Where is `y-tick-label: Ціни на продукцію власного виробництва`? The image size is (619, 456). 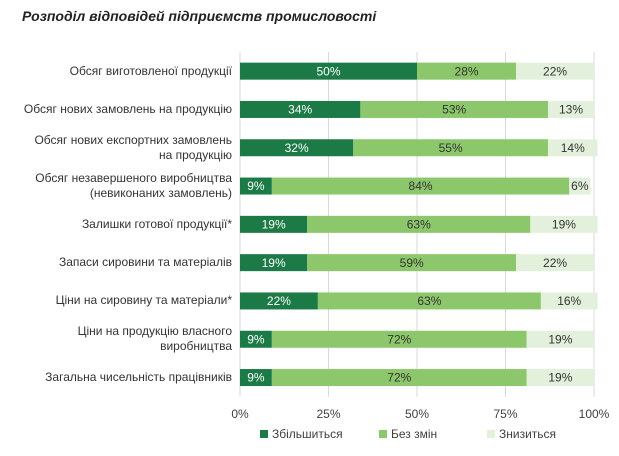
y-tick-label: Ціни на продукцію власного виробництва is located at coordinates (154, 339).